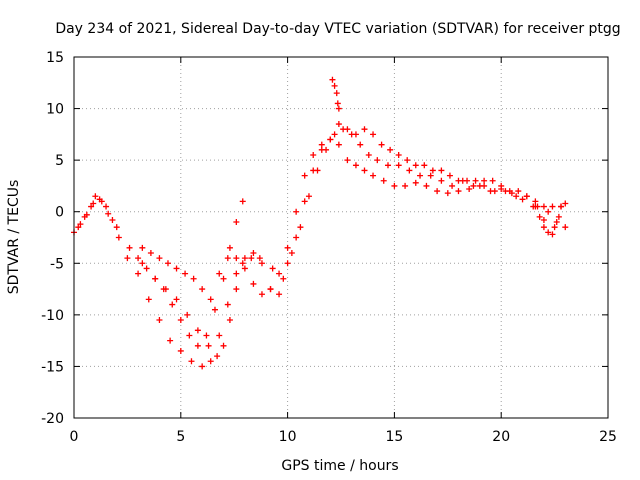  What do you see at coordinates (608, 437) in the screenshot?
I see `x-tick-label: 25` at bounding box center [608, 437].